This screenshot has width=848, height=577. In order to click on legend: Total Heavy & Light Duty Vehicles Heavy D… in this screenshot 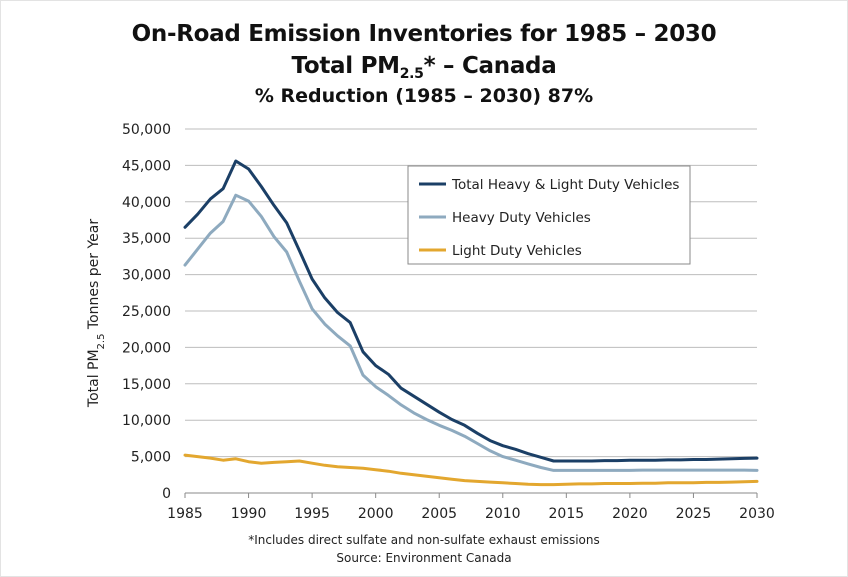, I will do `click(549, 215)`.